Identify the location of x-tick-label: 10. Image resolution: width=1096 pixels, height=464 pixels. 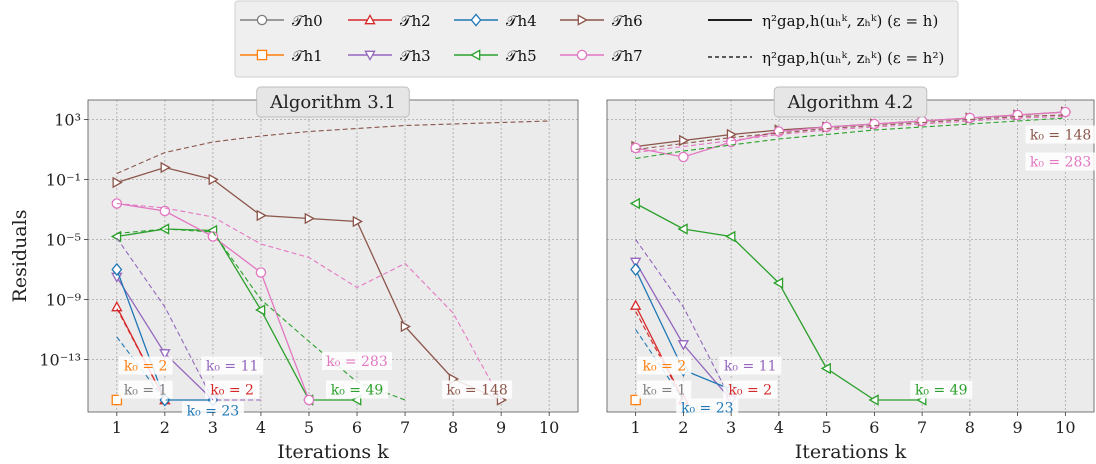
(549, 427).